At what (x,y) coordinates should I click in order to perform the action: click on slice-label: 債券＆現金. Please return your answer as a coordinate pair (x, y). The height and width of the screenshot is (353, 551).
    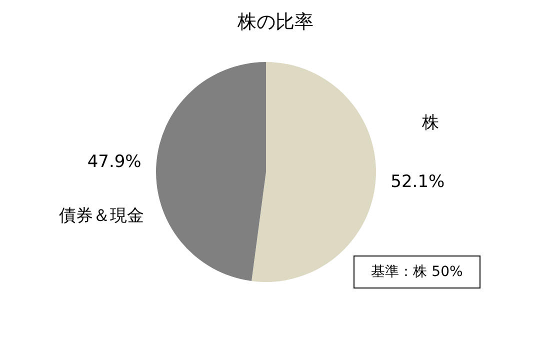
    Looking at the image, I should click on (101, 216).